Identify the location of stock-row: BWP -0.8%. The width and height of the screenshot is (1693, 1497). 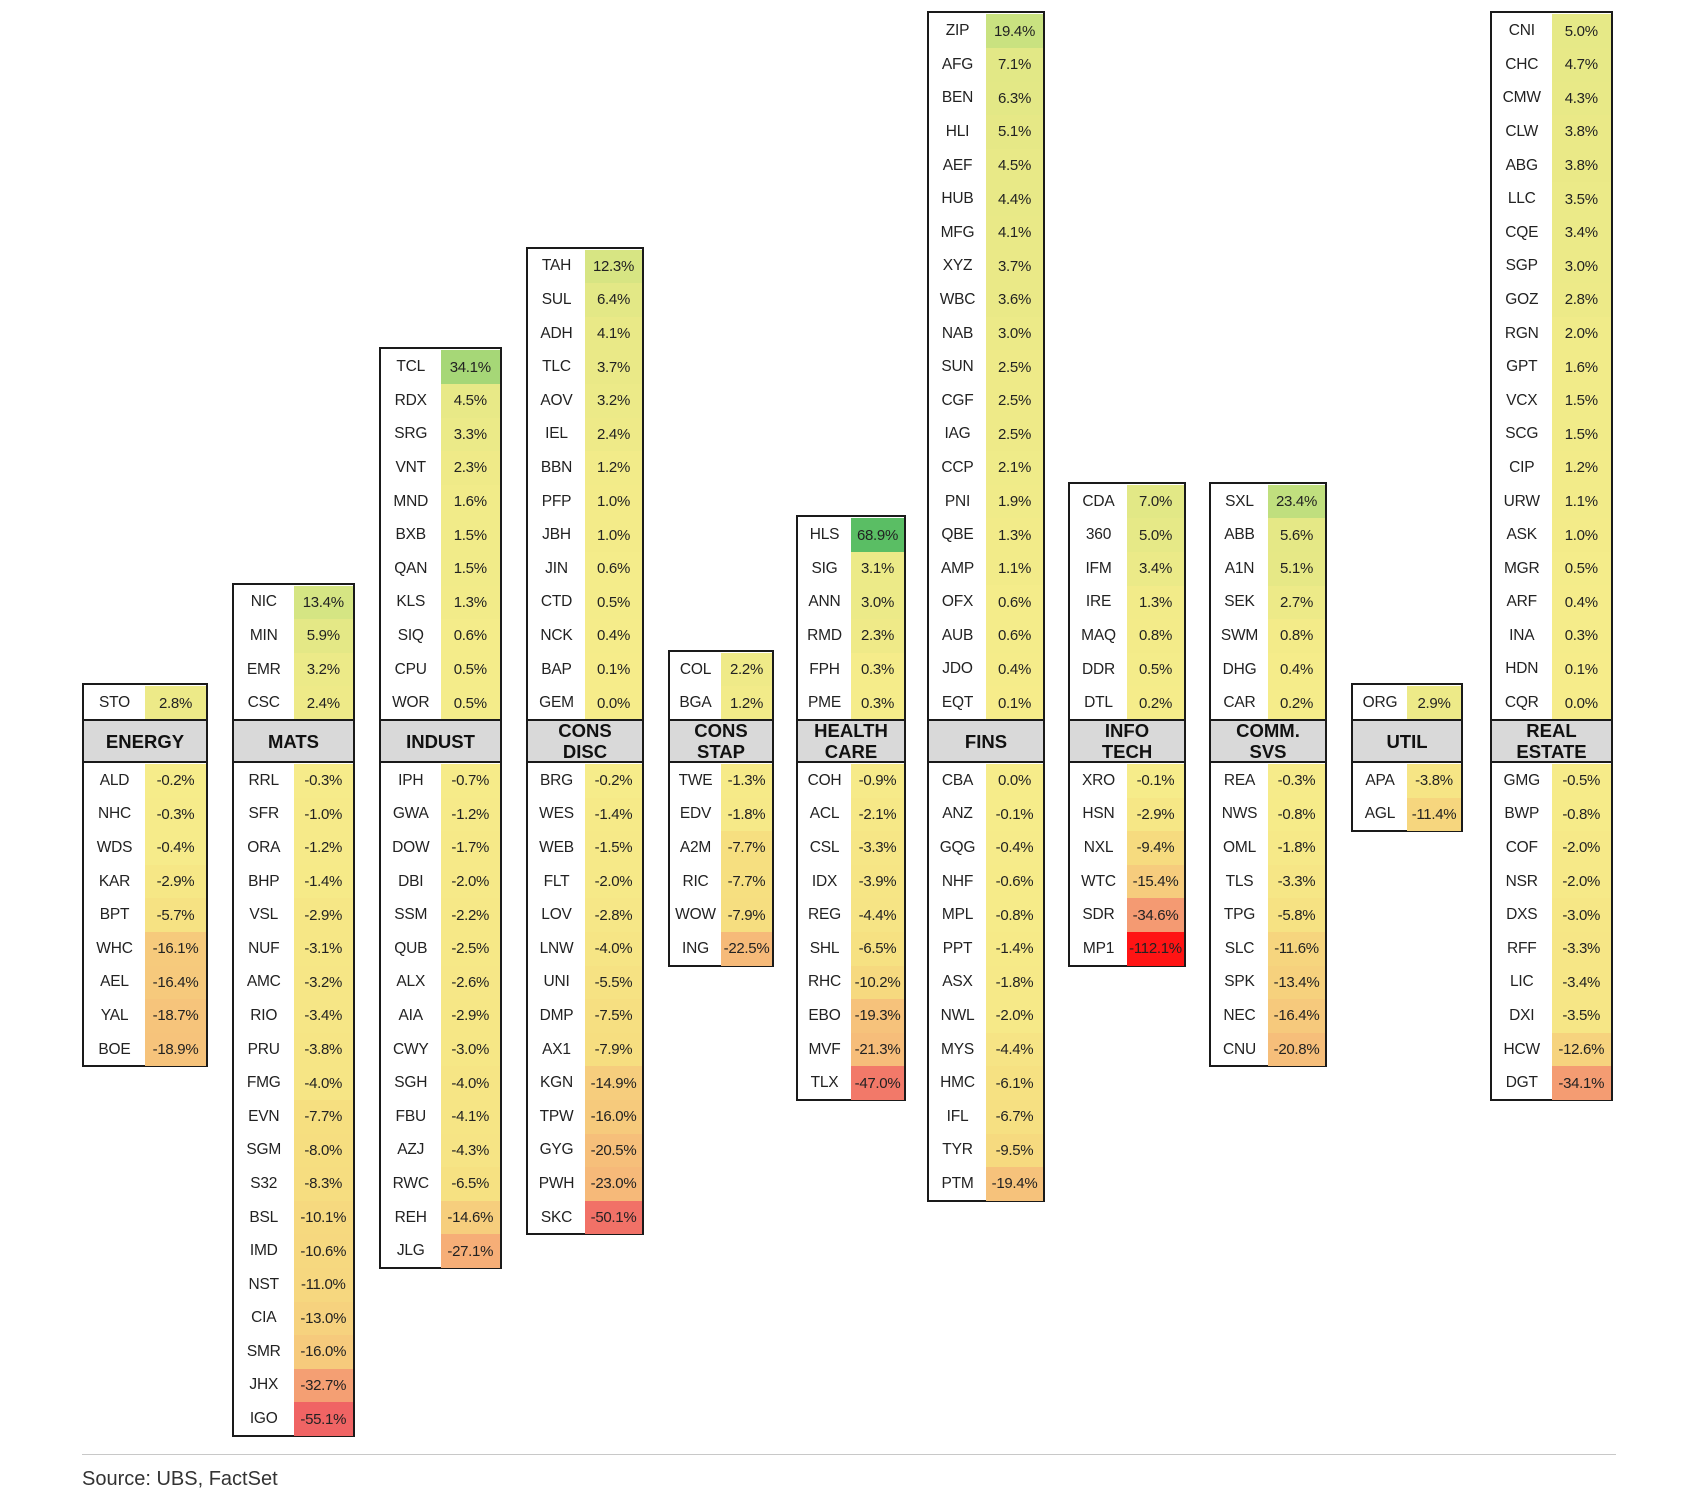
(1551, 814).